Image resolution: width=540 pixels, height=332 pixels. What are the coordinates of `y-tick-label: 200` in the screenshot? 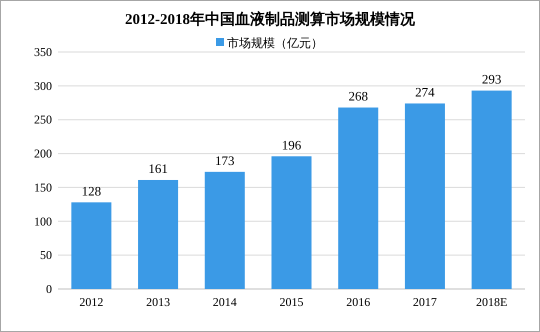 It's located at (43, 153).